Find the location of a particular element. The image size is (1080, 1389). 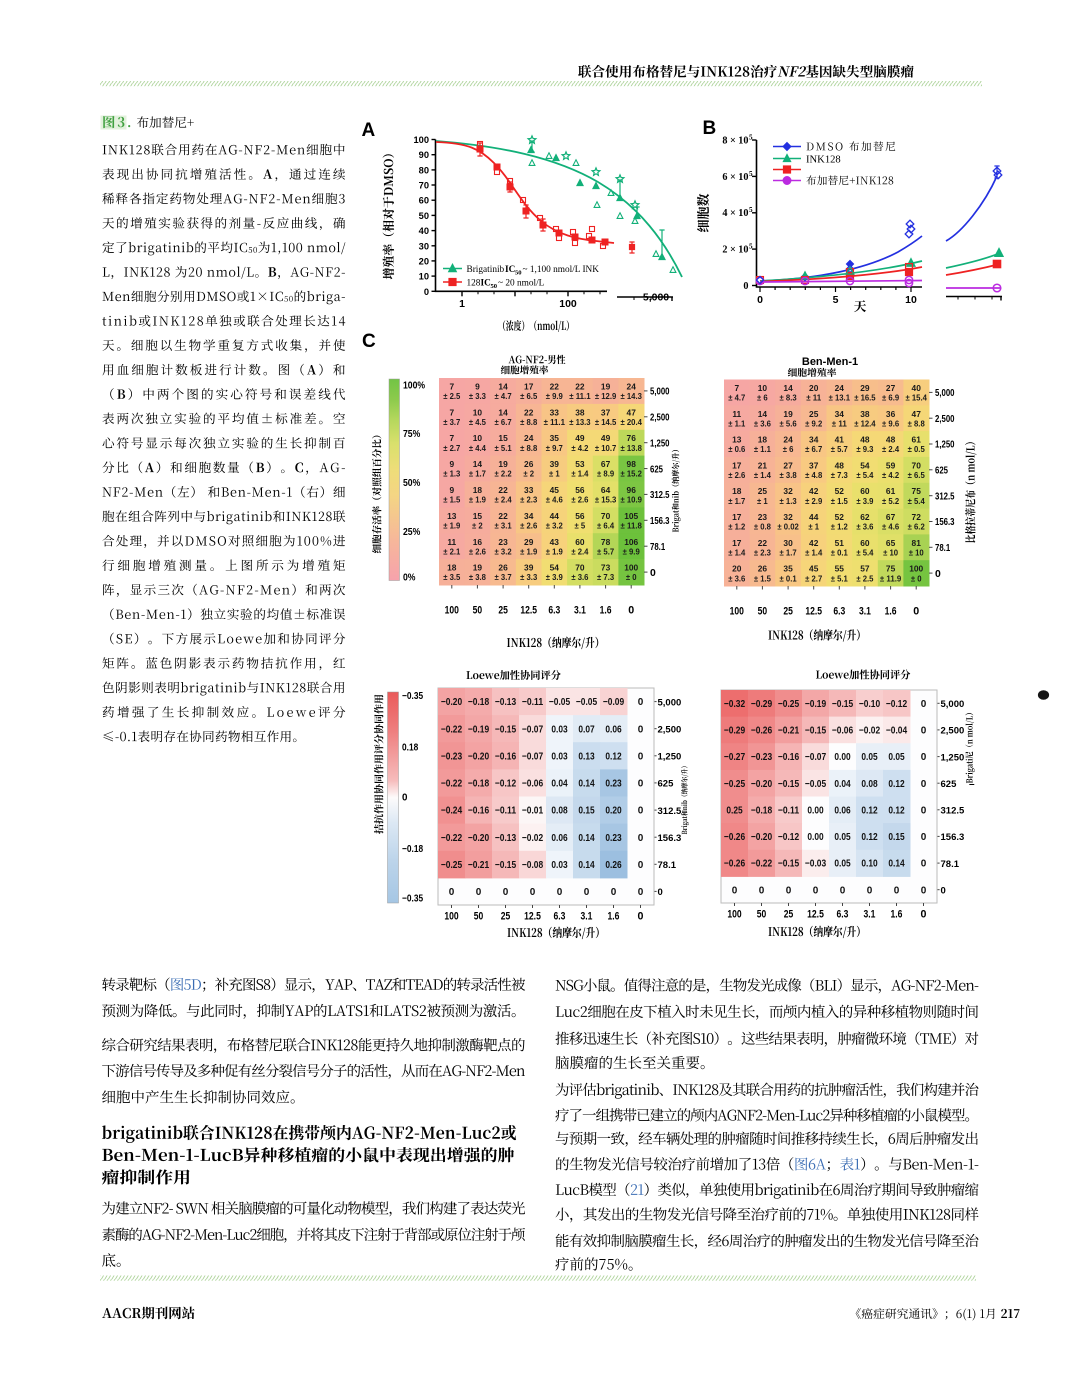

svg-text: 45 is located at coordinates (814, 569).